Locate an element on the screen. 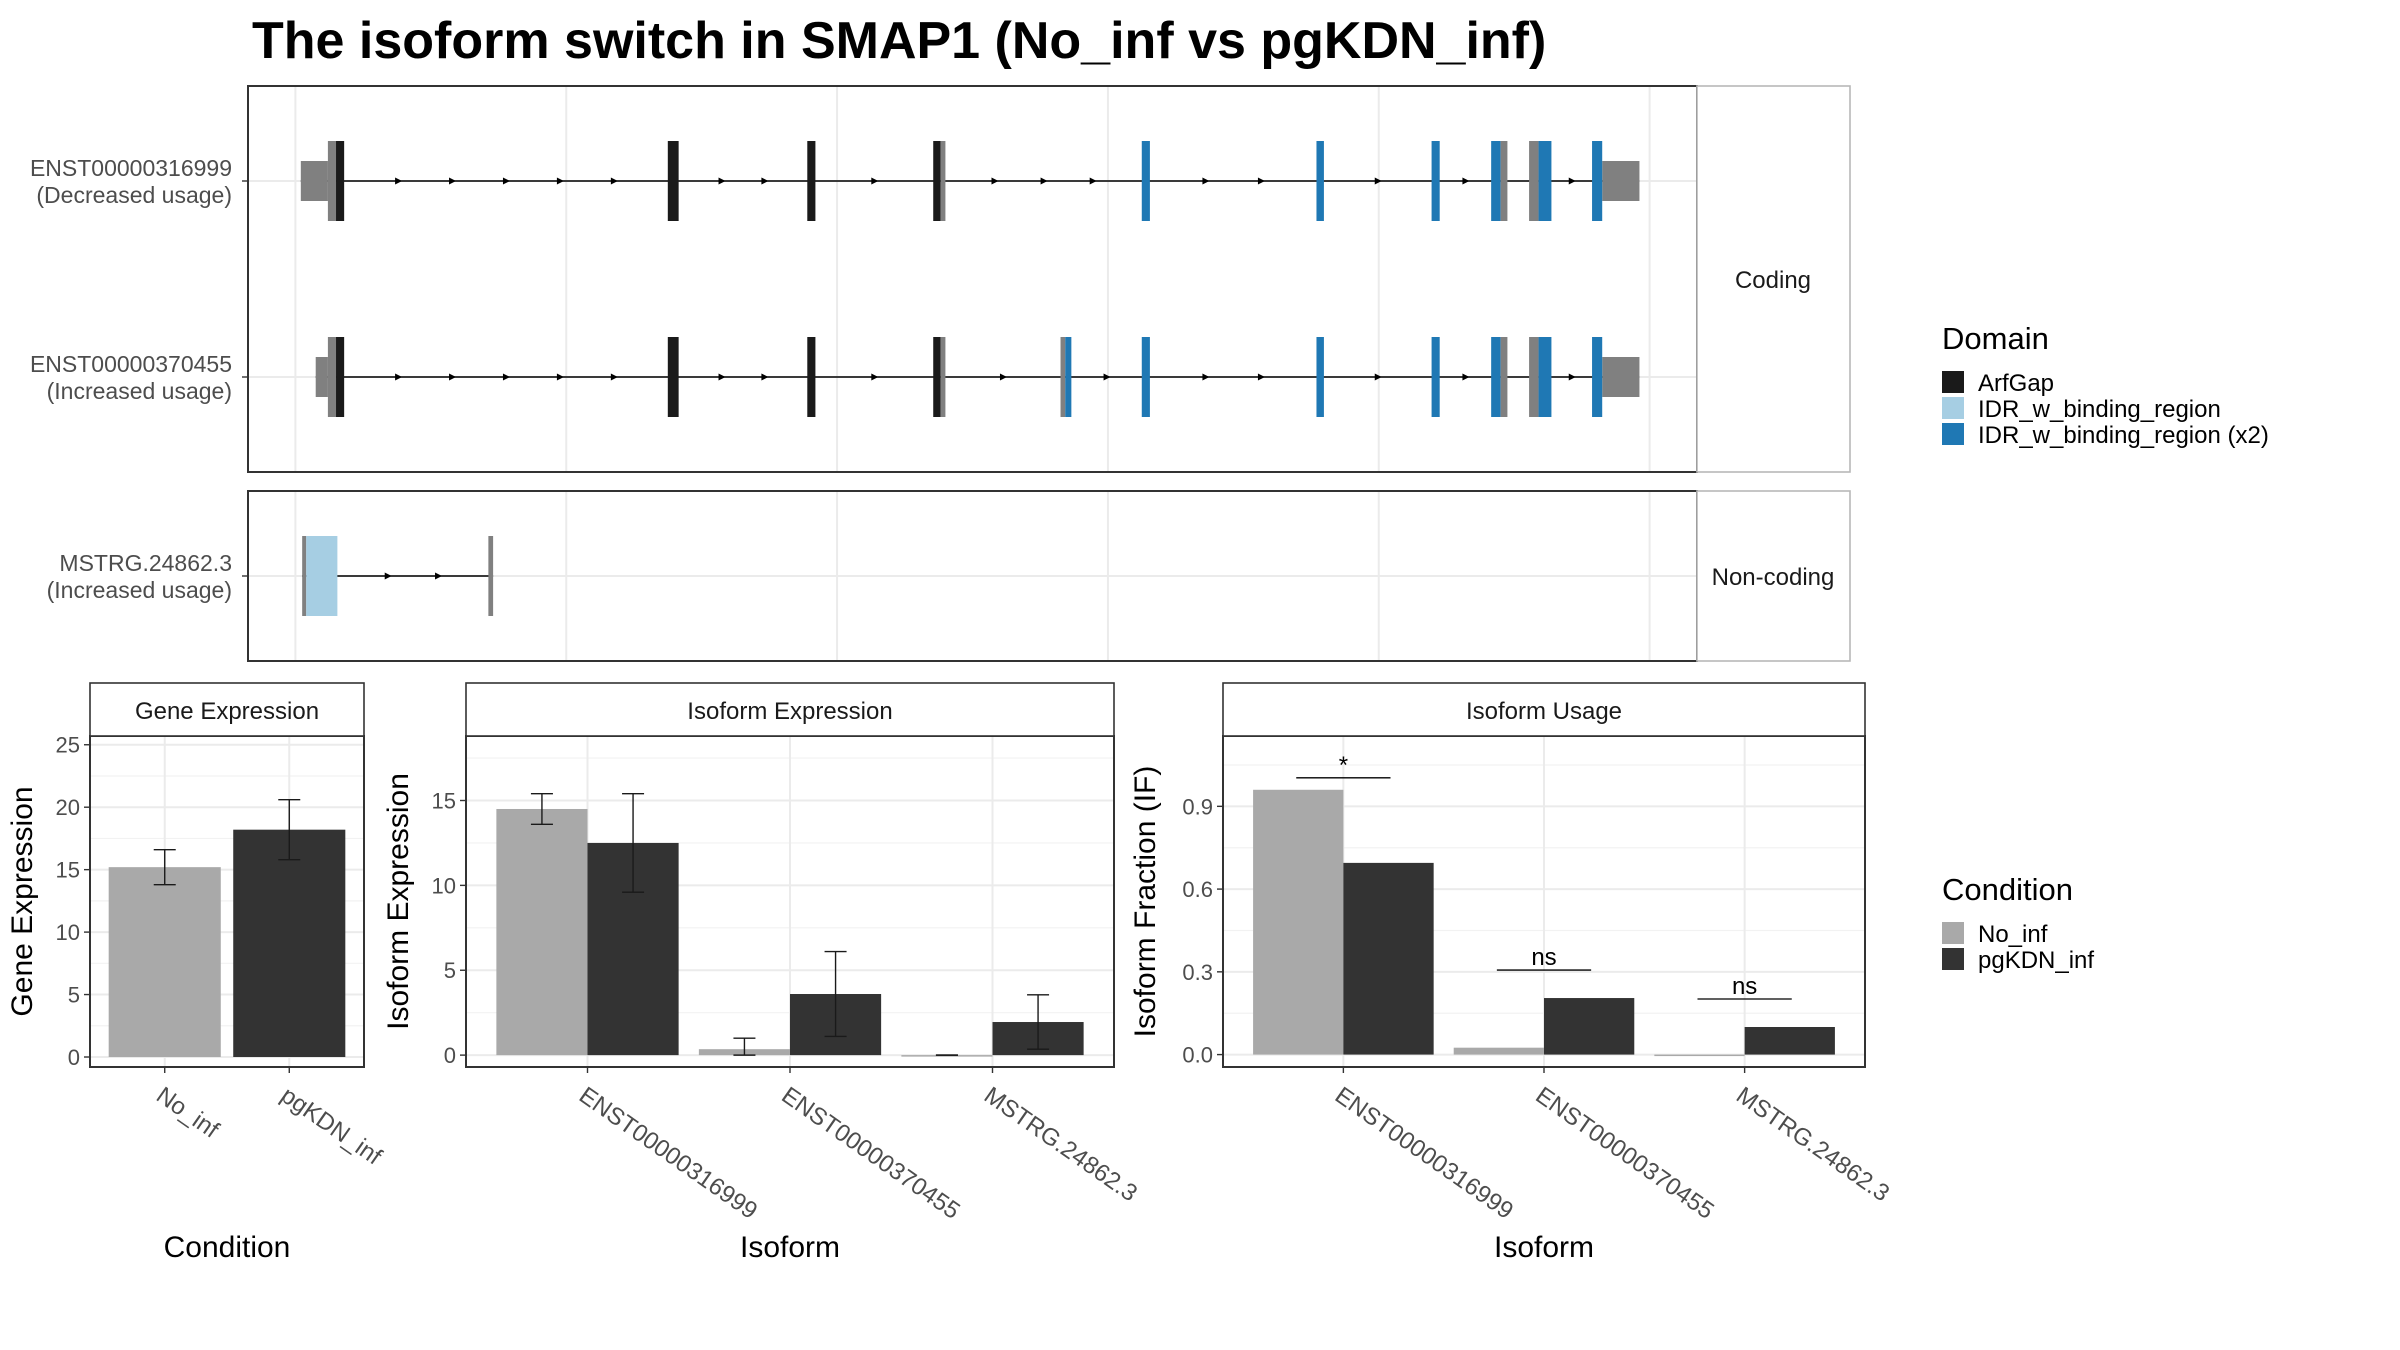 This screenshot has height=1350, width=2400. legend-title: Domain is located at coordinates (1995, 338).